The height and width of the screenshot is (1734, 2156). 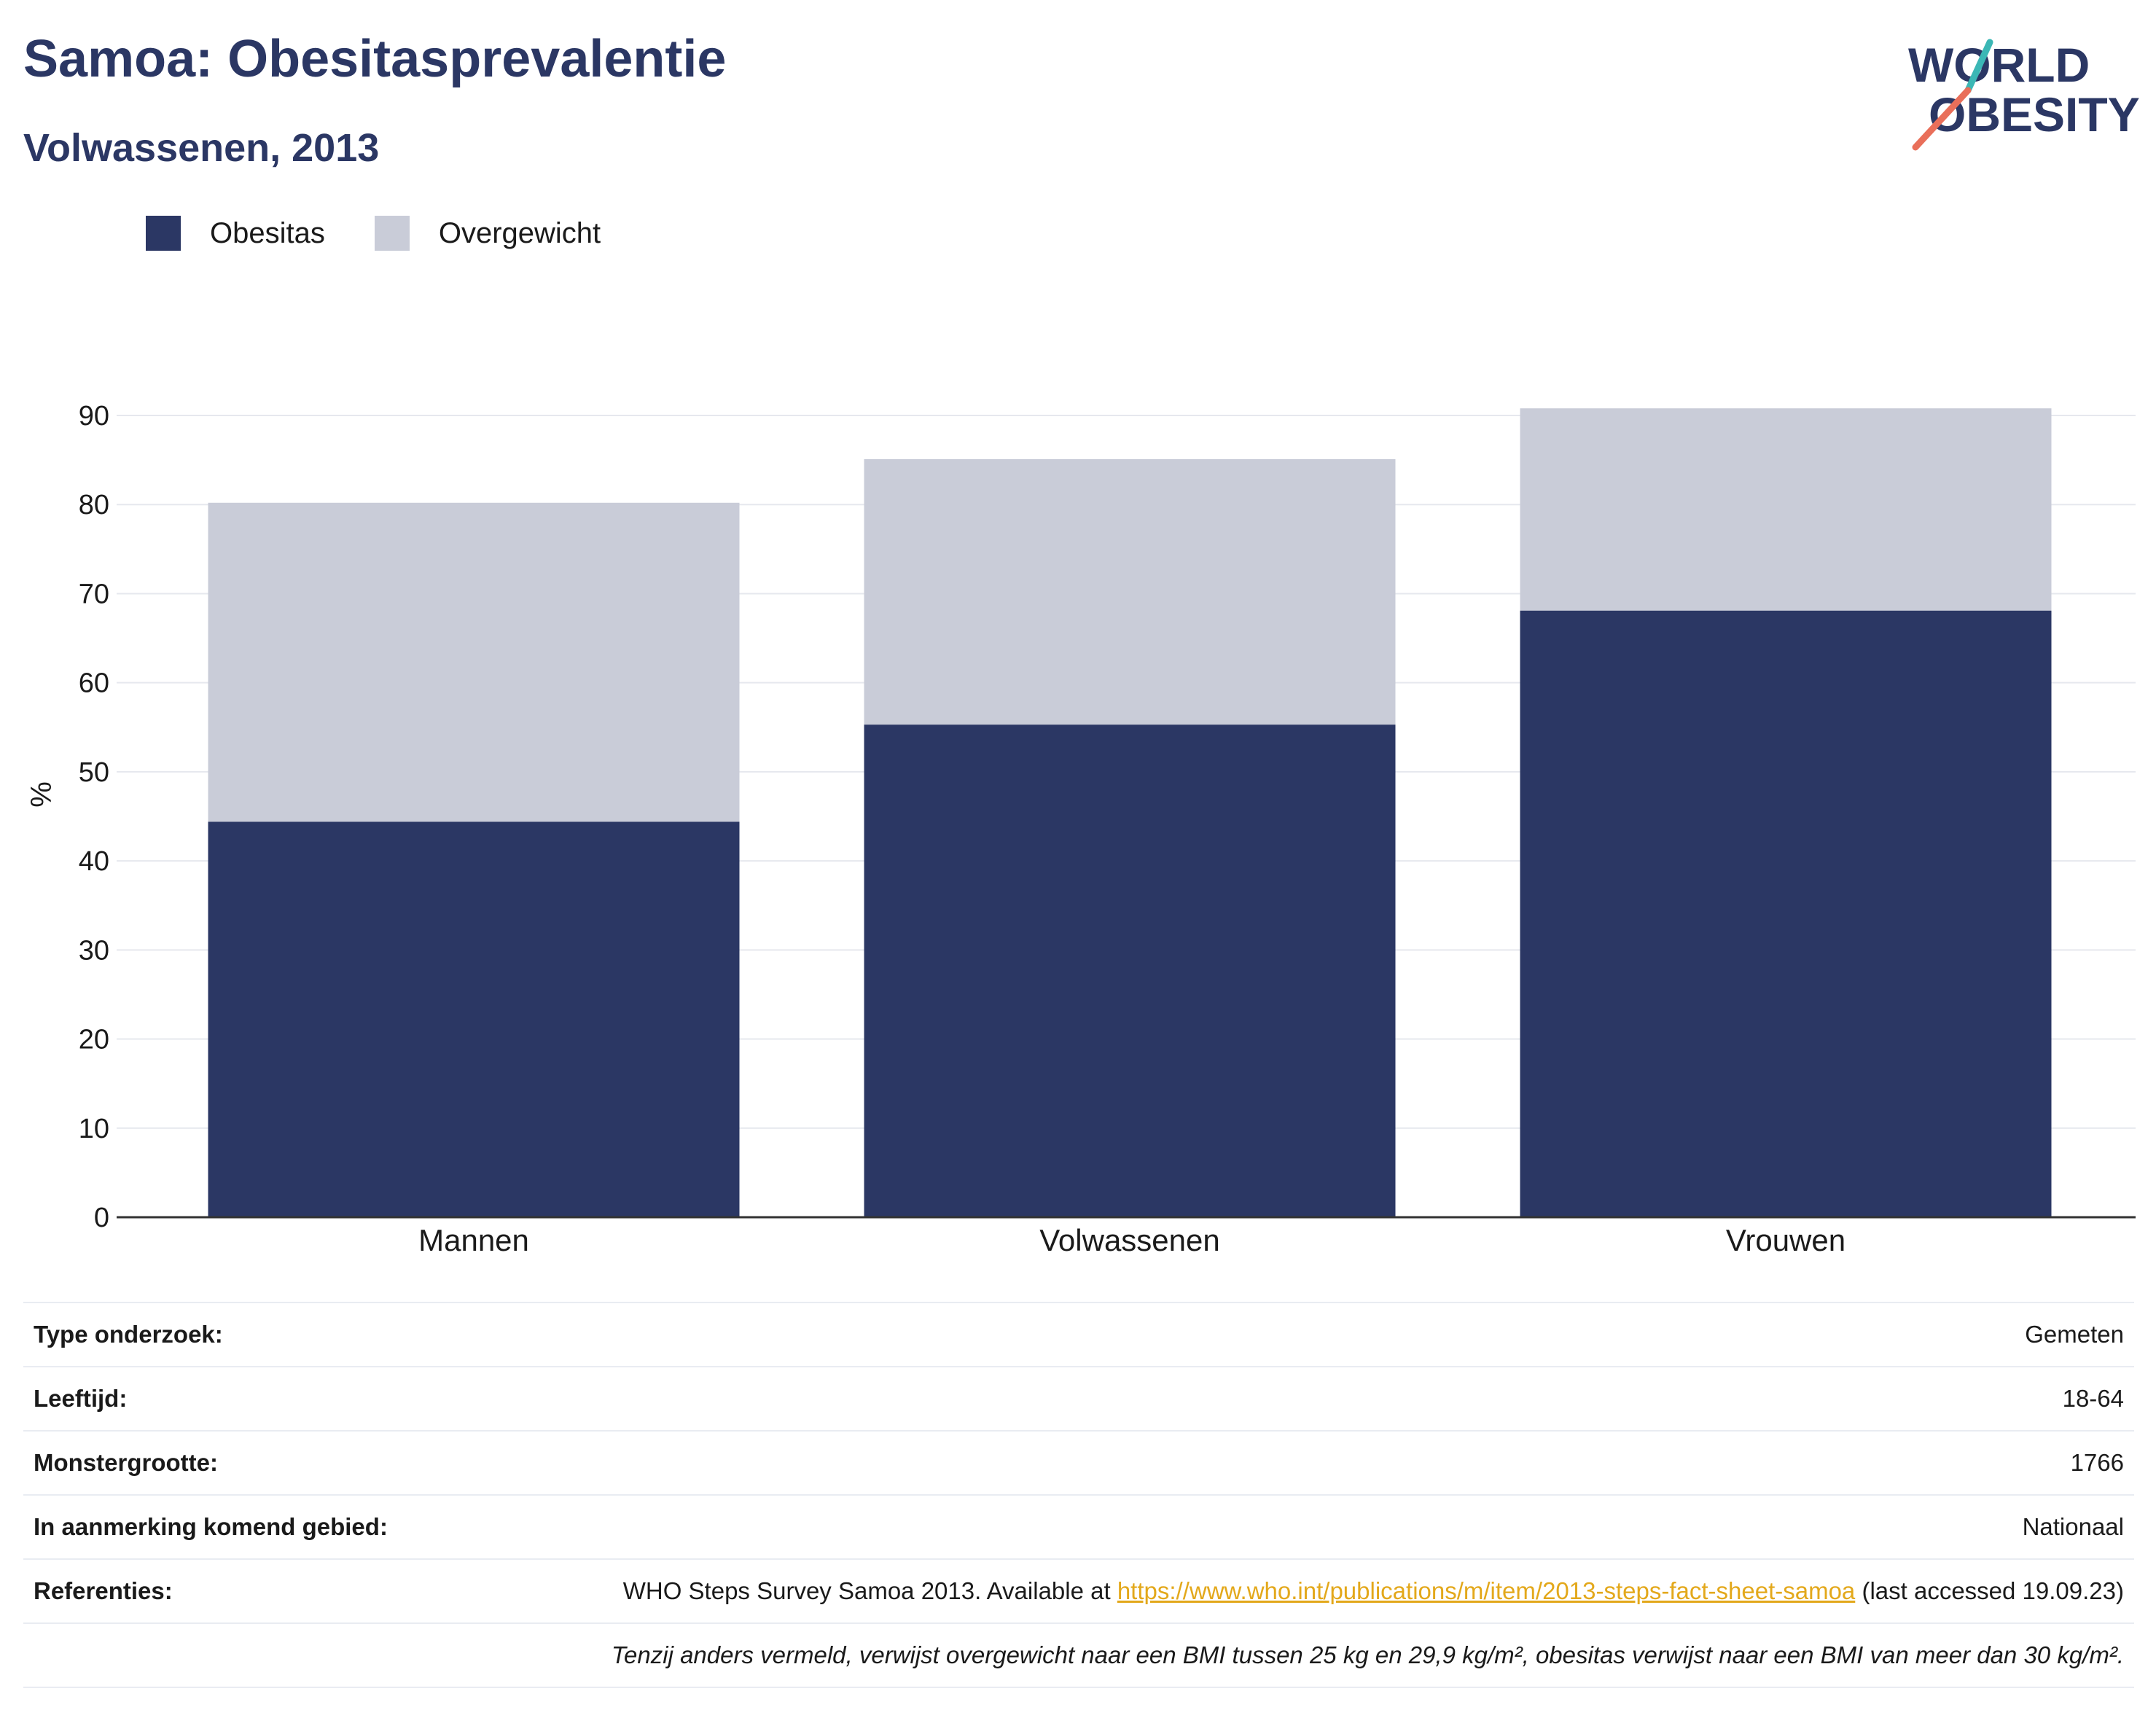 What do you see at coordinates (474, 1238) in the screenshot?
I see `x-category-label: Mannen` at bounding box center [474, 1238].